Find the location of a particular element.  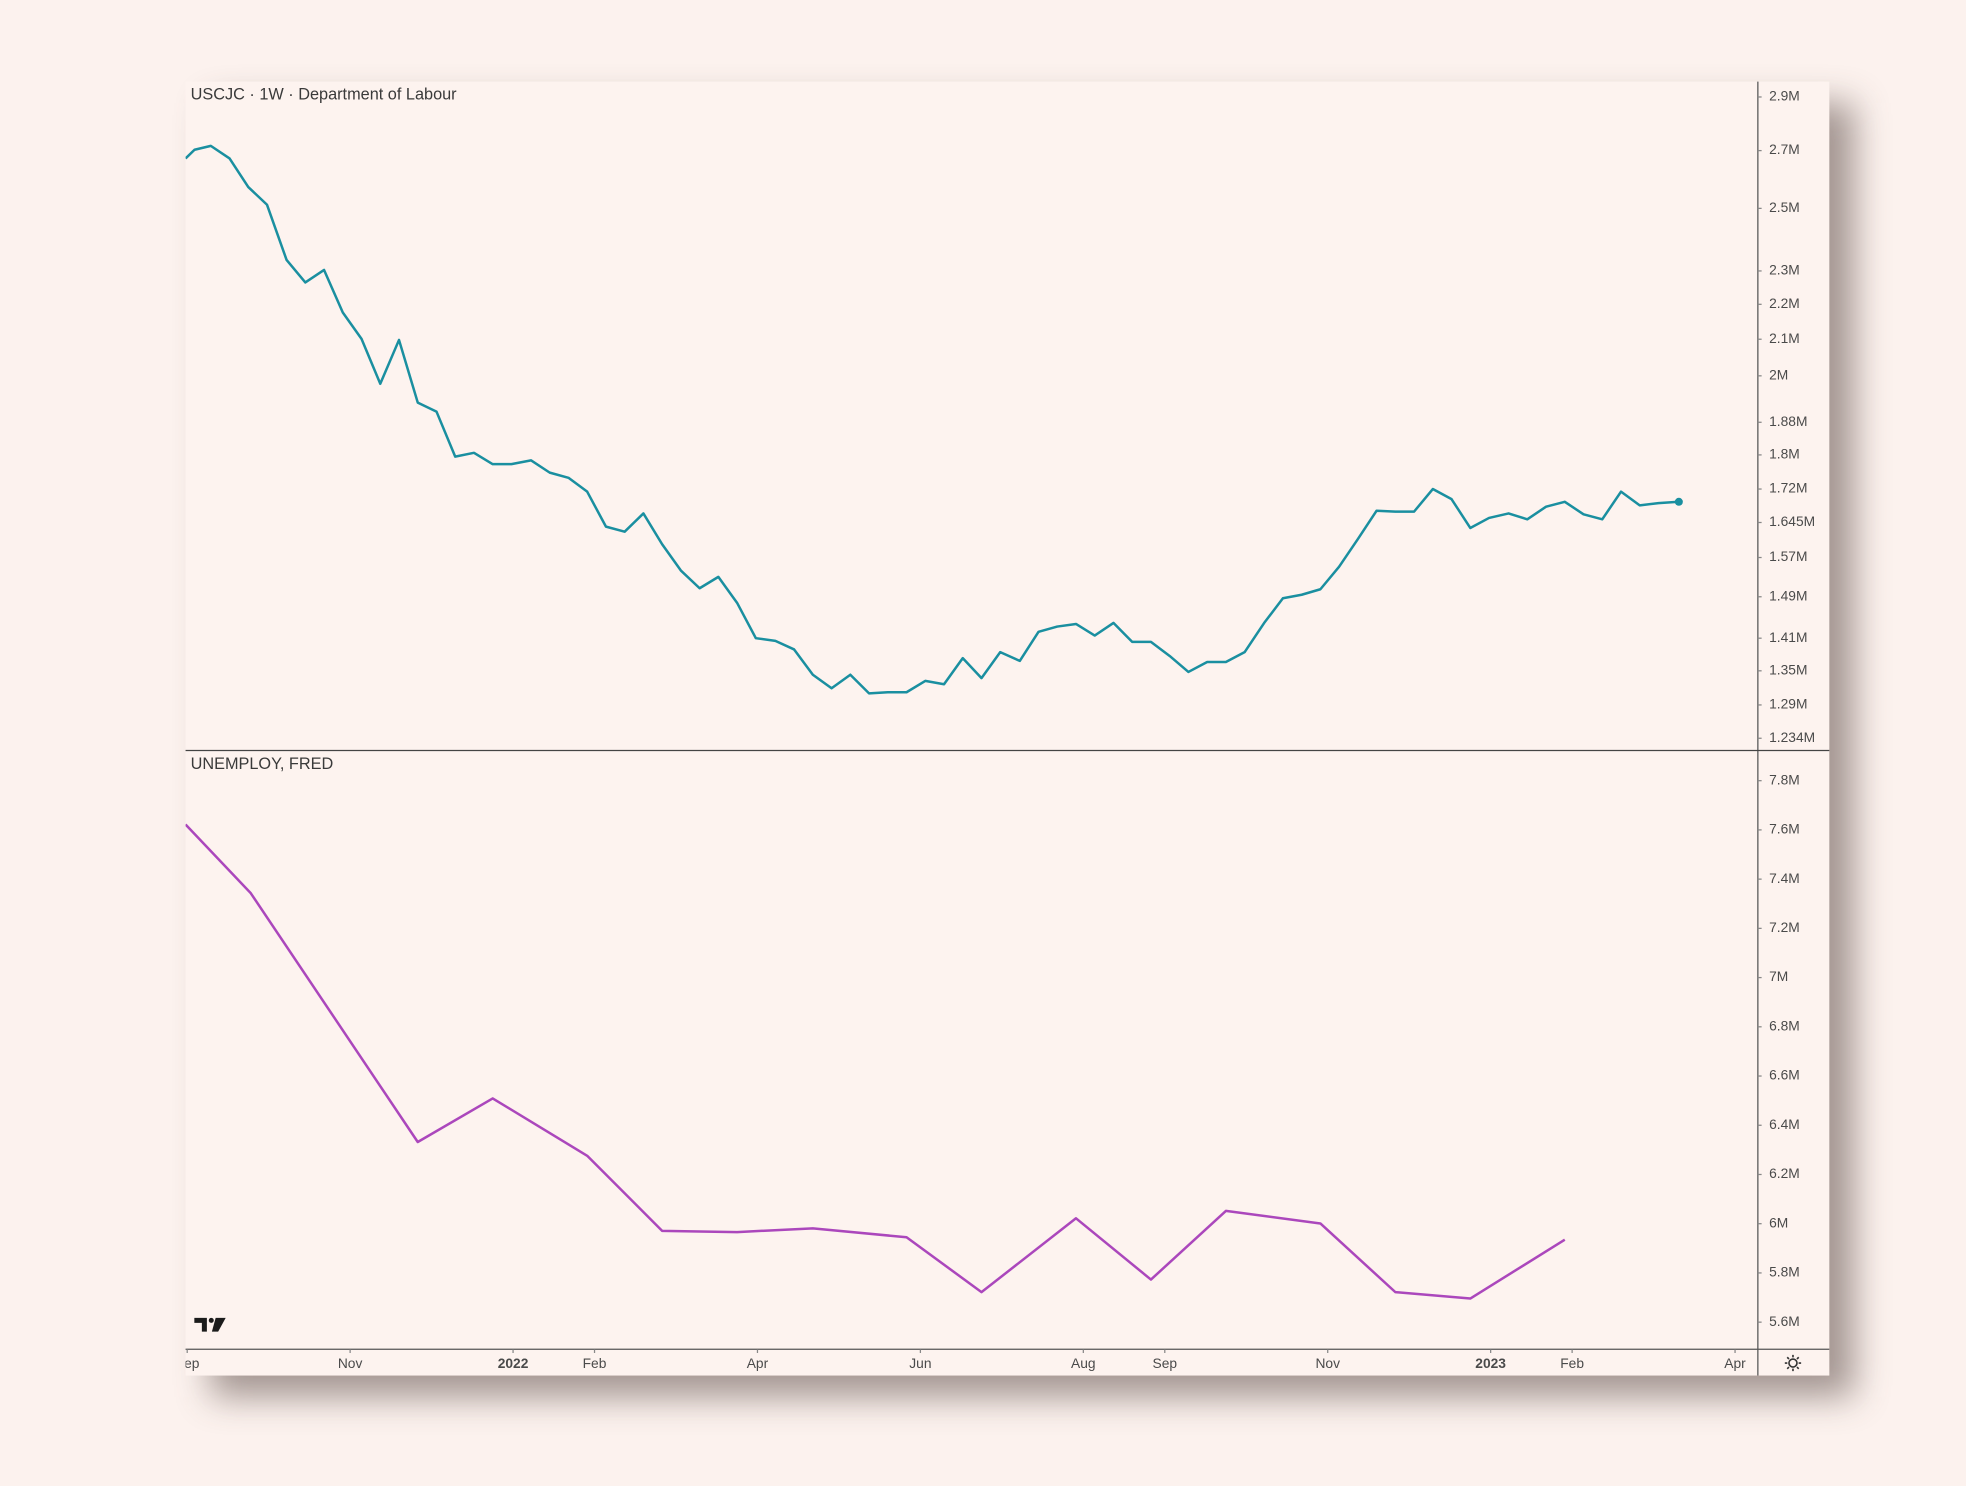

pane-title: UNEMPLOY, FRED is located at coordinates (262, 764).